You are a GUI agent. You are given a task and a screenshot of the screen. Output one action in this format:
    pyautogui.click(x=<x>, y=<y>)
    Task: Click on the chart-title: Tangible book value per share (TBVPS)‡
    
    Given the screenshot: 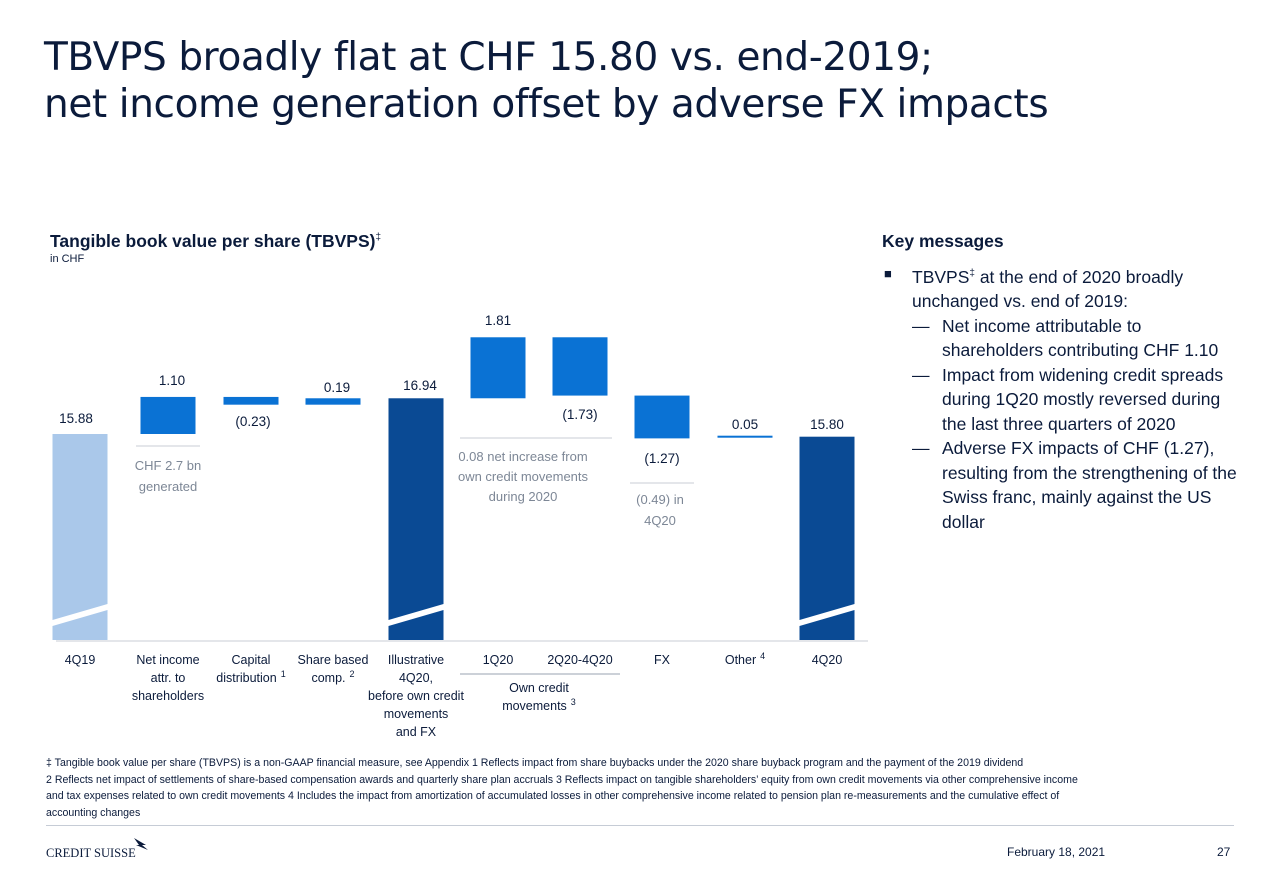 What is the action you would take?
    pyautogui.click(x=215, y=241)
    